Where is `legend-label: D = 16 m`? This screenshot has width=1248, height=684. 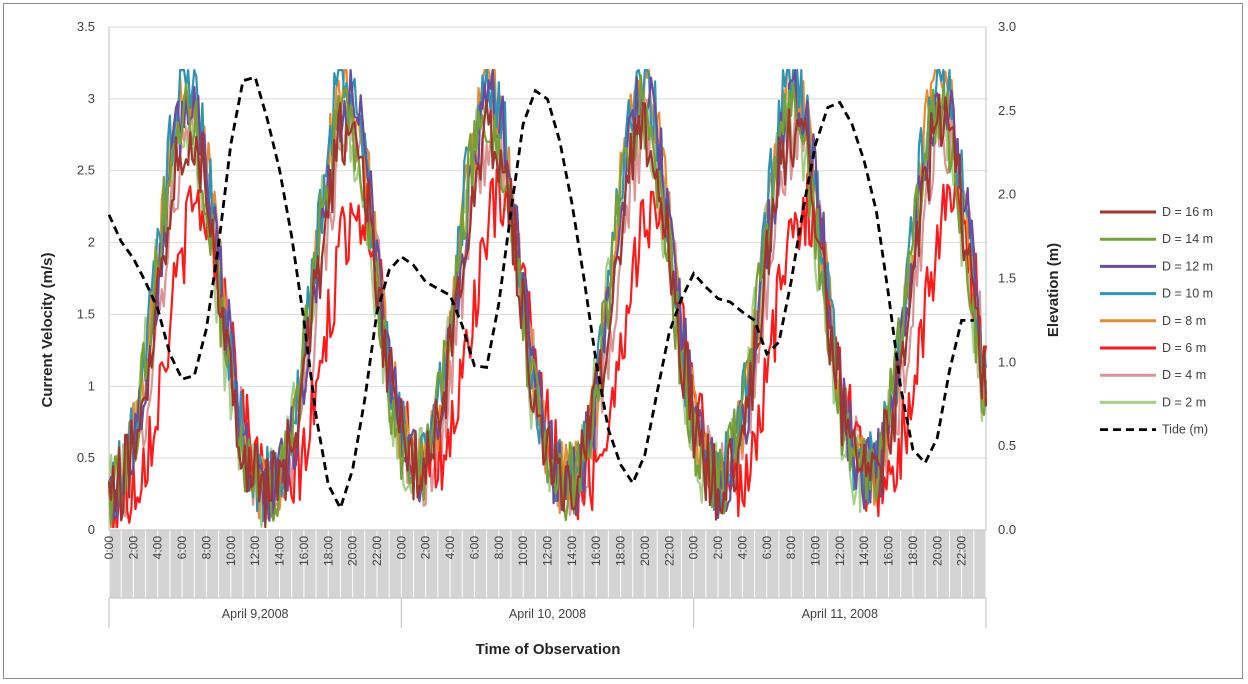
legend-label: D = 16 m is located at coordinates (1187, 212).